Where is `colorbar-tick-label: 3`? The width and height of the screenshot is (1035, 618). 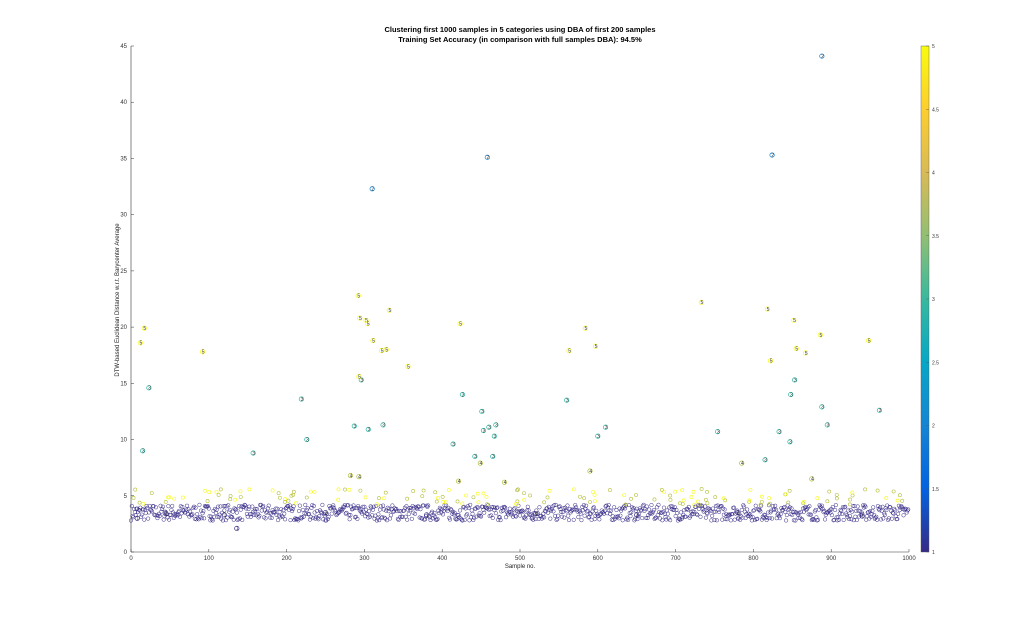
colorbar-tick-label: 3 is located at coordinates (933, 300).